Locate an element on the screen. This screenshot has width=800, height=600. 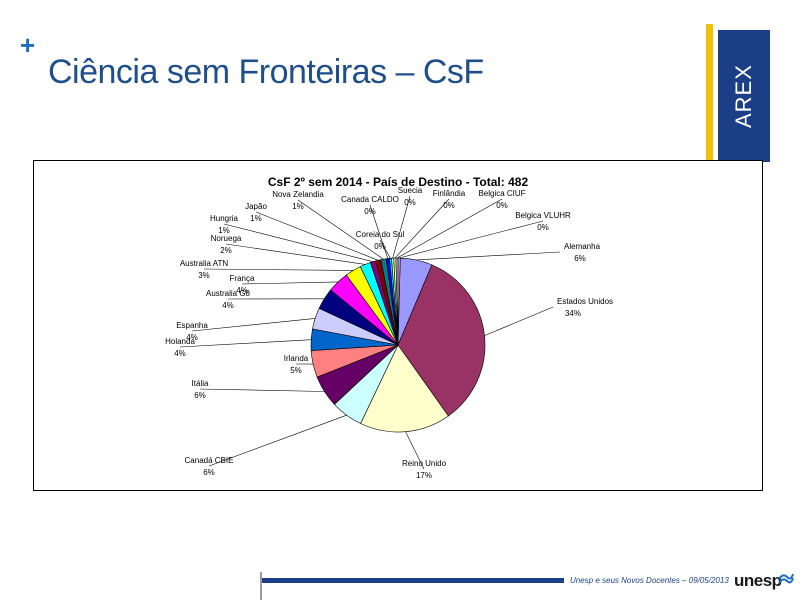
slice-percent: 34% is located at coordinates (573, 313).